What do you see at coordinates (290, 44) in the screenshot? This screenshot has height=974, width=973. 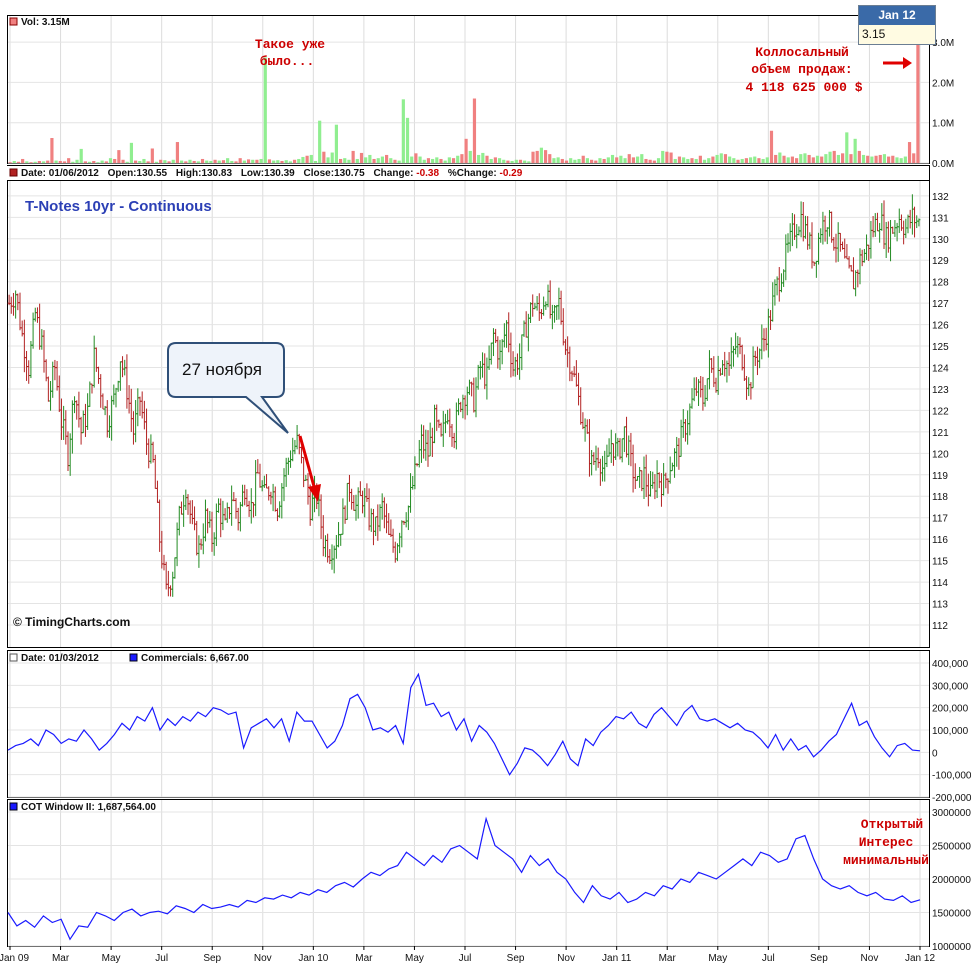 I see `note-vol-left-1: Такое уже` at bounding box center [290, 44].